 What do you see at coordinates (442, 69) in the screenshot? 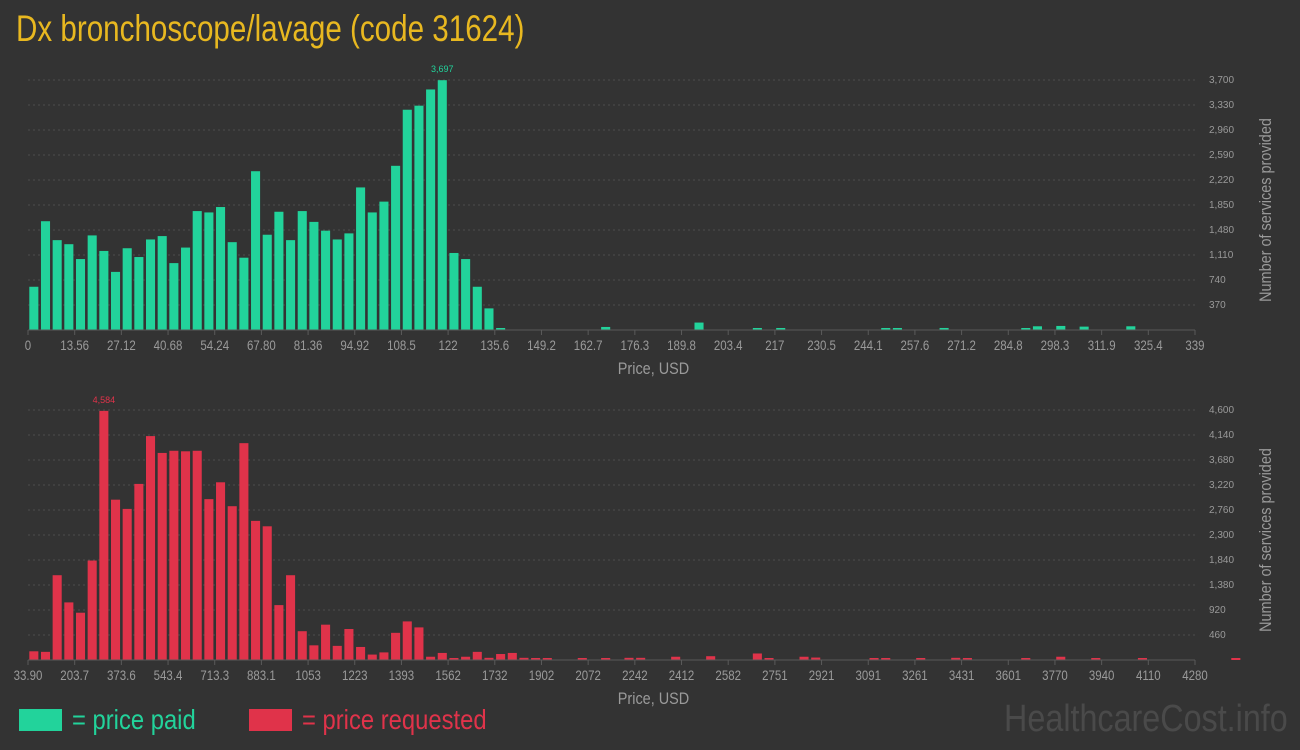
I see `peak-value-label: 3,697` at bounding box center [442, 69].